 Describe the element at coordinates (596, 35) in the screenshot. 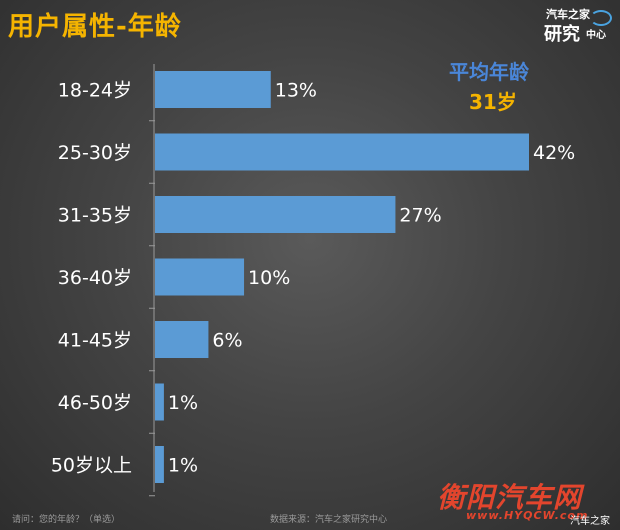

I see `logo-line-3: 中心` at that location.